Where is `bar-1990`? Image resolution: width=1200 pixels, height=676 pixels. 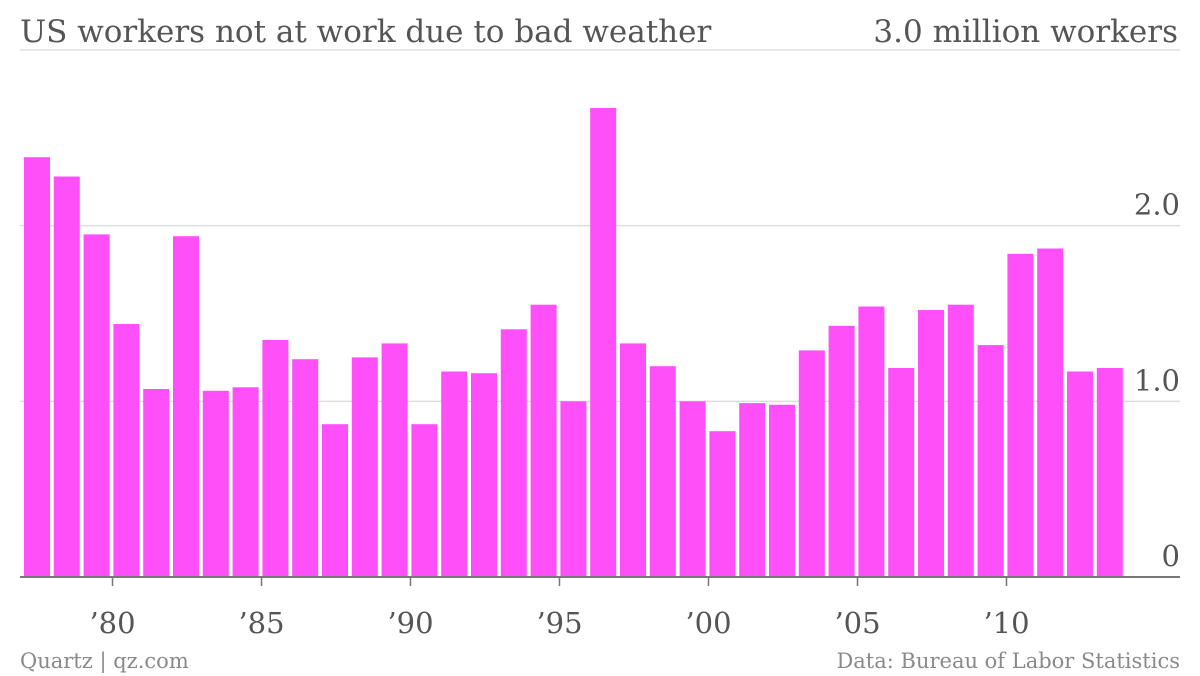 bar-1990 is located at coordinates (424, 500).